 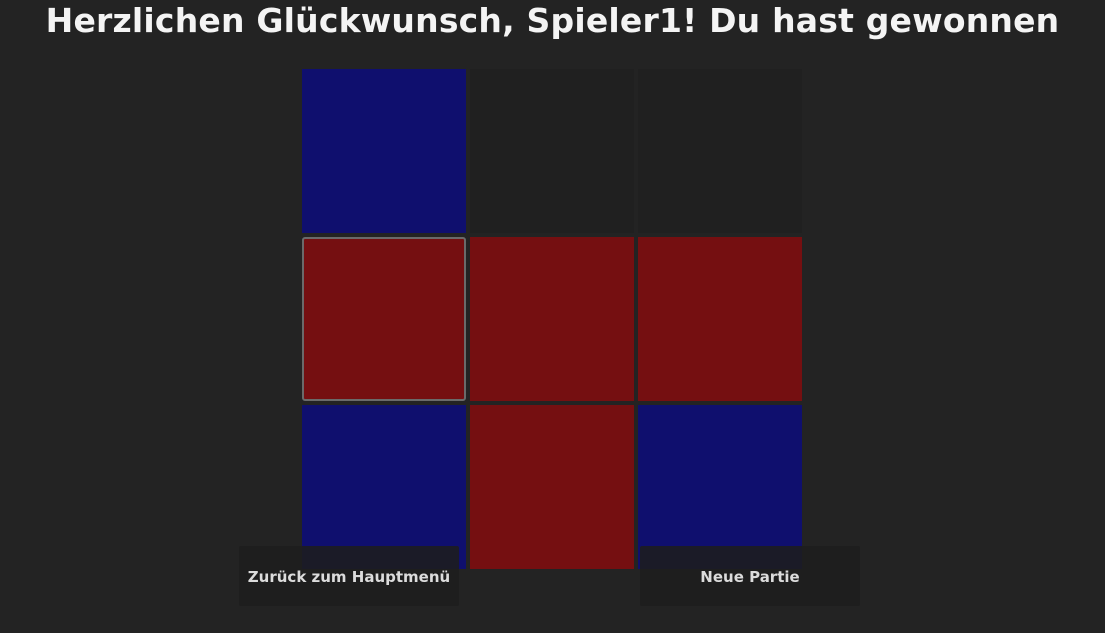 What do you see at coordinates (349, 576) in the screenshot?
I see `main-menu-button: Zurück zum Hauptmenü` at bounding box center [349, 576].